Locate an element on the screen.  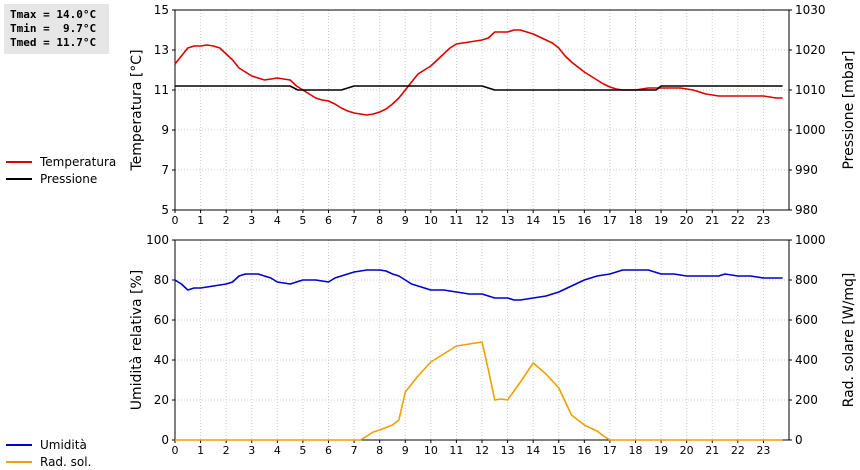
chart1-right-tick-label: 1000 is located at coordinates (810, 130).